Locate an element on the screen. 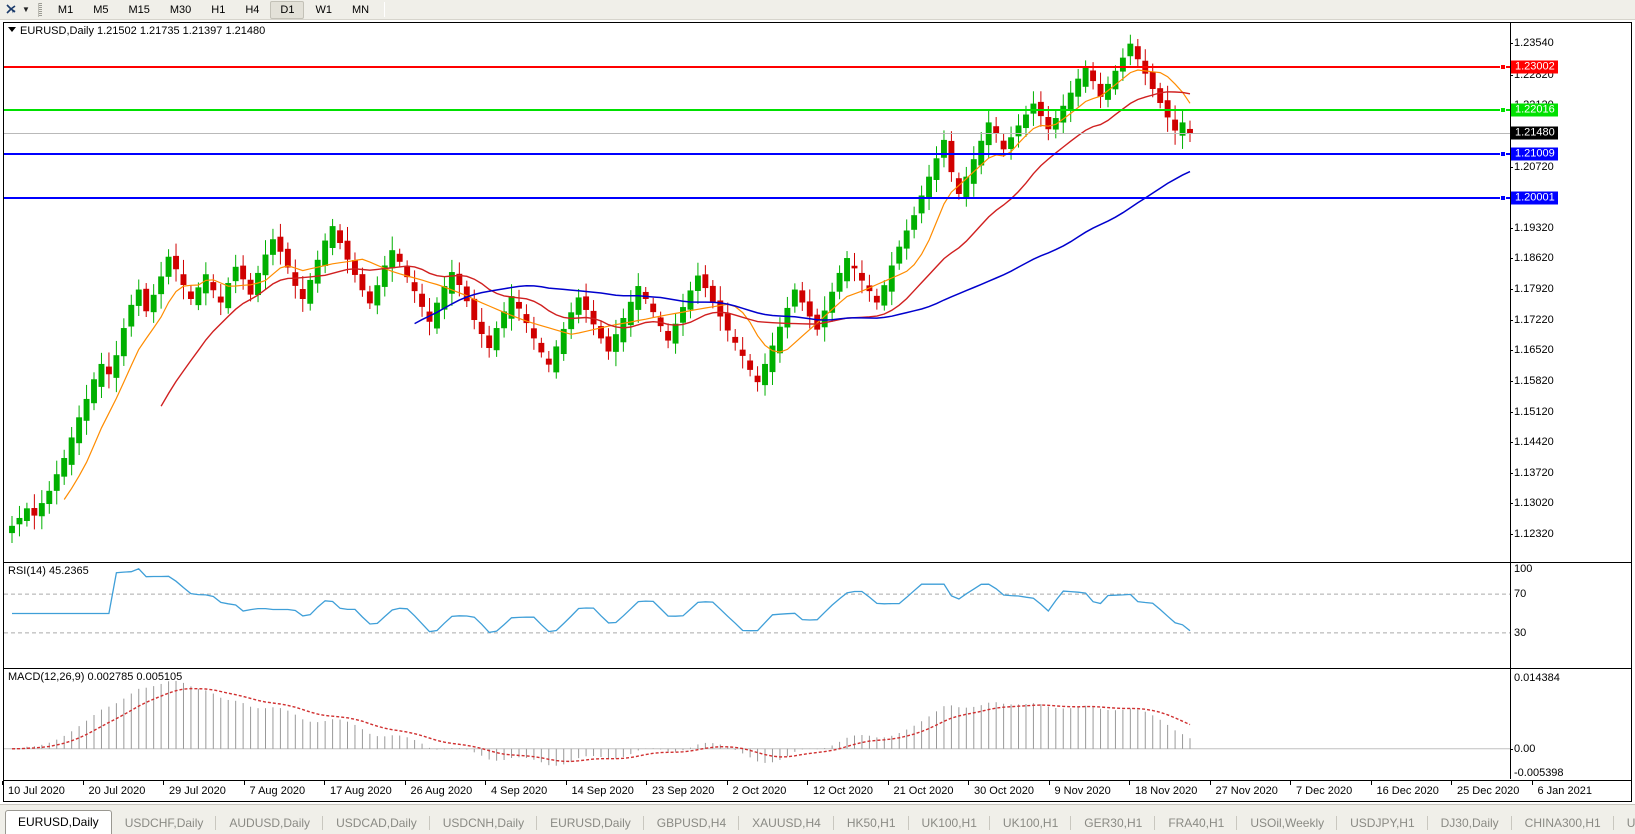 This screenshot has height=834, width=1635. price-level-tag-blue: 1.21009 is located at coordinates (1534, 154).